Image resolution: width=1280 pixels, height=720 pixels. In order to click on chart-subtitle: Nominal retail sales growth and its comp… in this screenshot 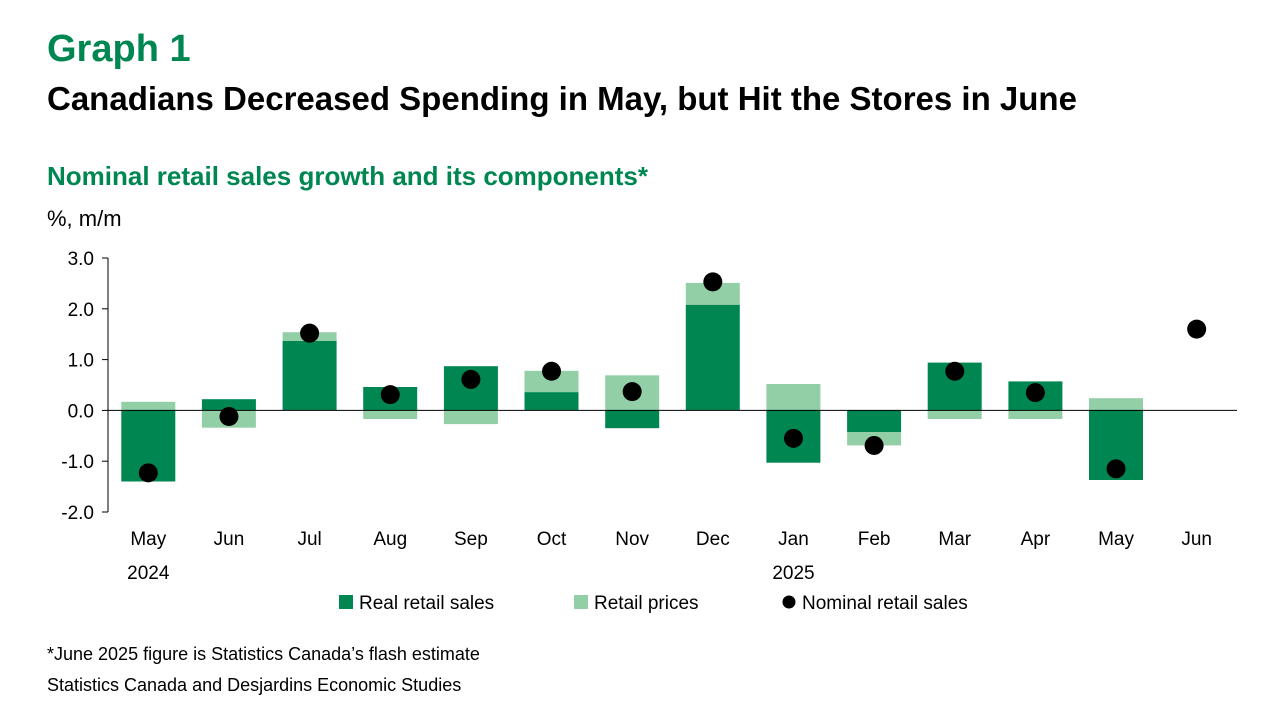, I will do `click(348, 176)`.